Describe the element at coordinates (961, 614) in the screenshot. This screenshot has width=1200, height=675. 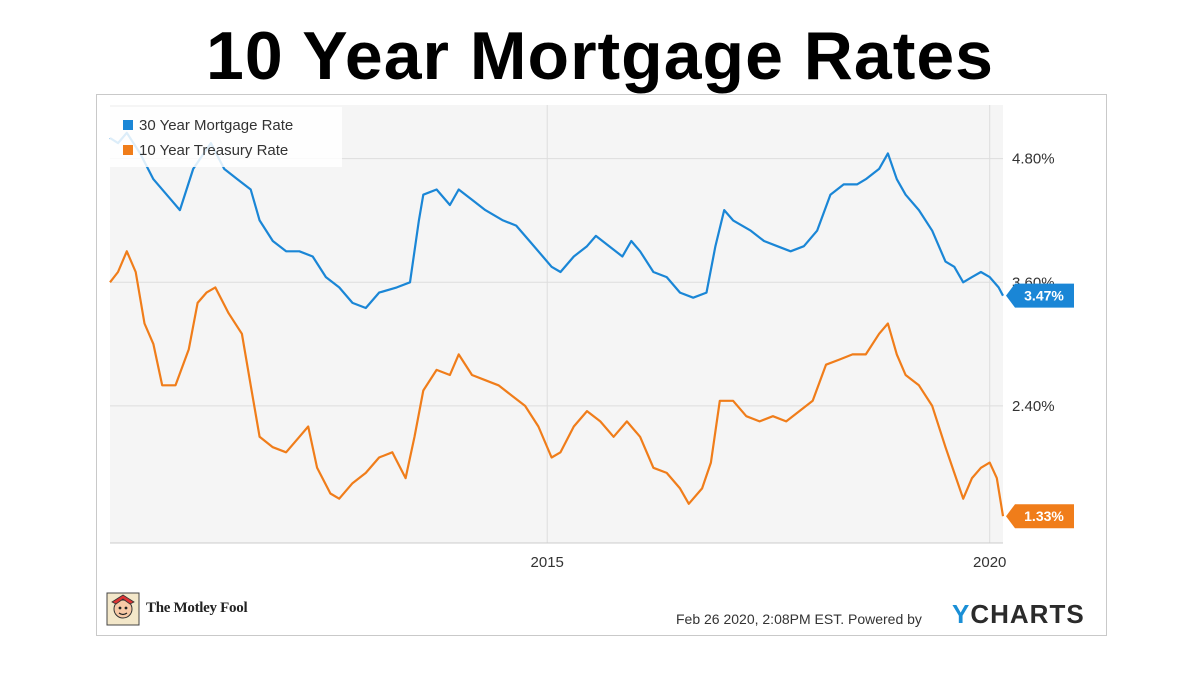
I see `ycharts-logo-y: Y` at that location.